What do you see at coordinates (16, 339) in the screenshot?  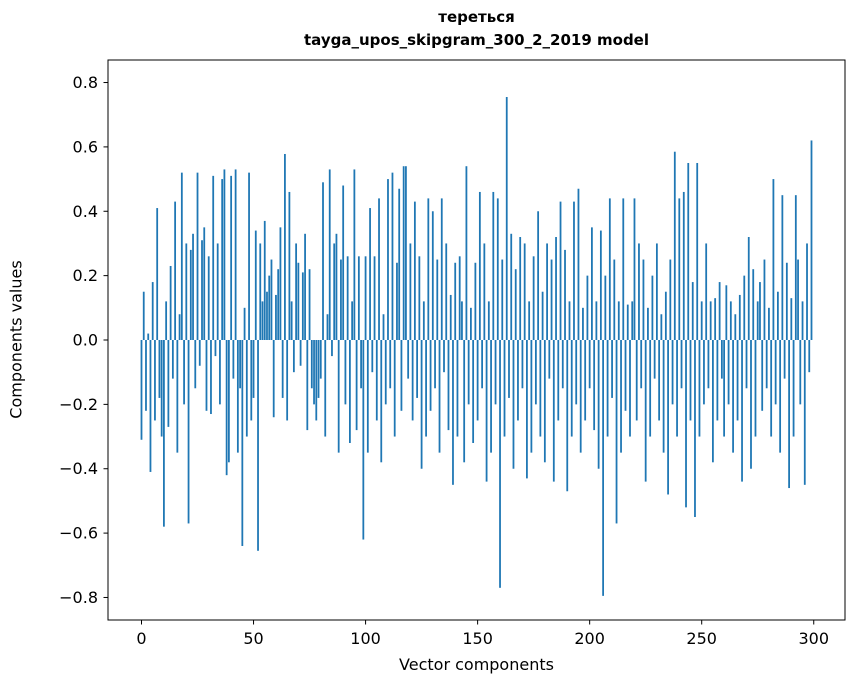 I see `y-axis-label: Components values` at bounding box center [16, 339].